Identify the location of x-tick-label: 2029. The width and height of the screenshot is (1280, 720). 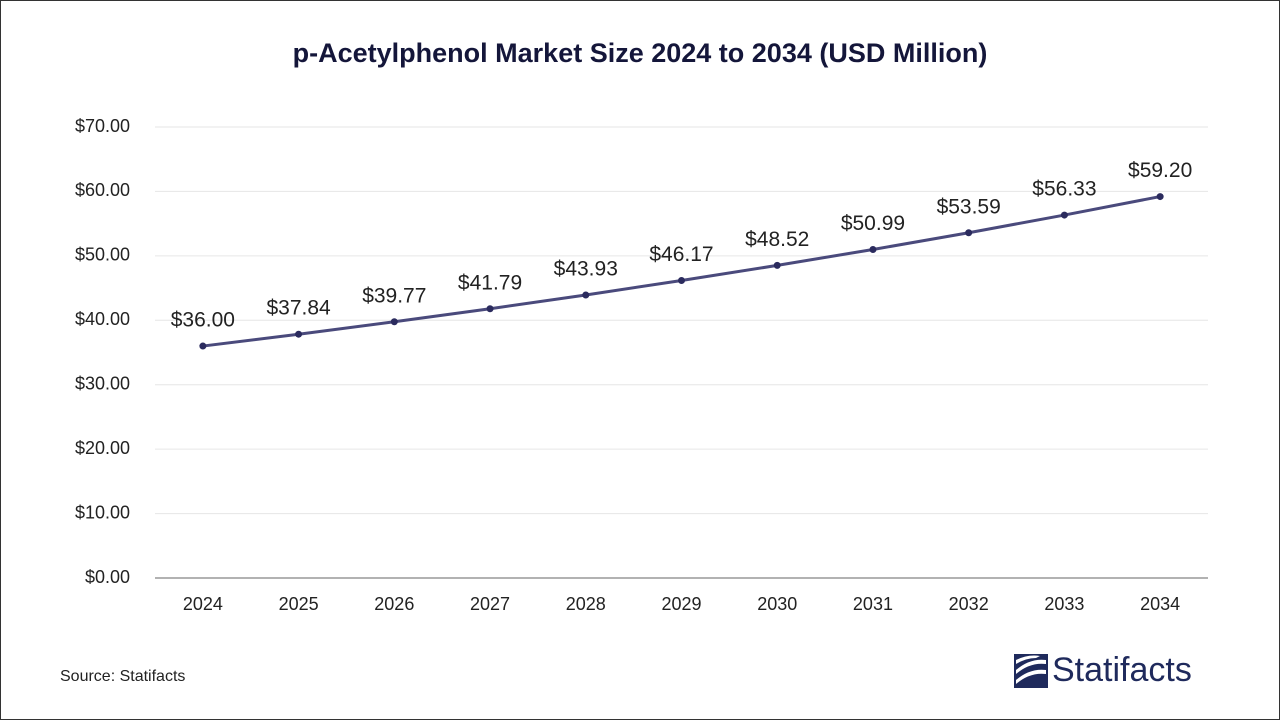
(681, 604).